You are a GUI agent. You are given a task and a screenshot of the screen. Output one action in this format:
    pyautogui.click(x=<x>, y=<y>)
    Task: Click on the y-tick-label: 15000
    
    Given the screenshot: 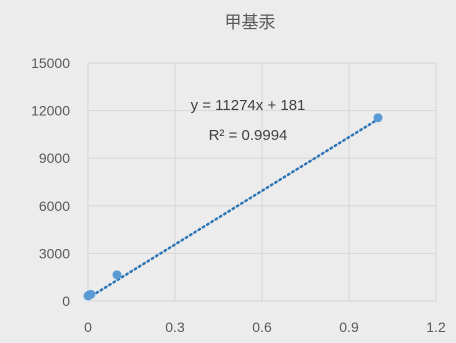 What is the action you would take?
    pyautogui.click(x=50, y=63)
    